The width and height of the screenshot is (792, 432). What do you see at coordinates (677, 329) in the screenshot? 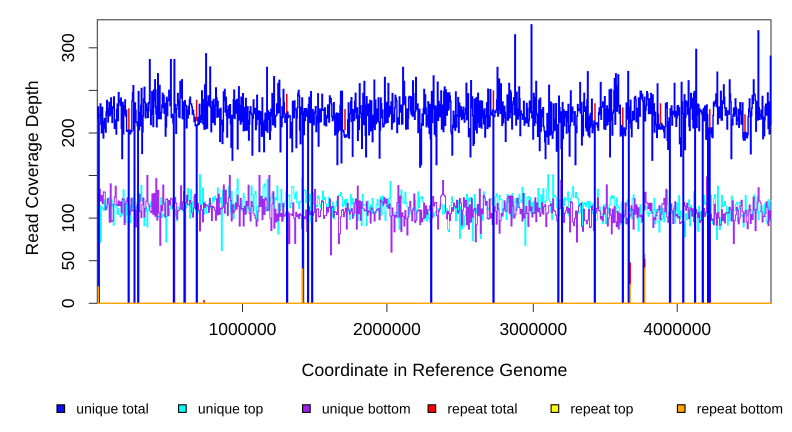
I see `svg-text: 4000000` at bounding box center [677, 329].